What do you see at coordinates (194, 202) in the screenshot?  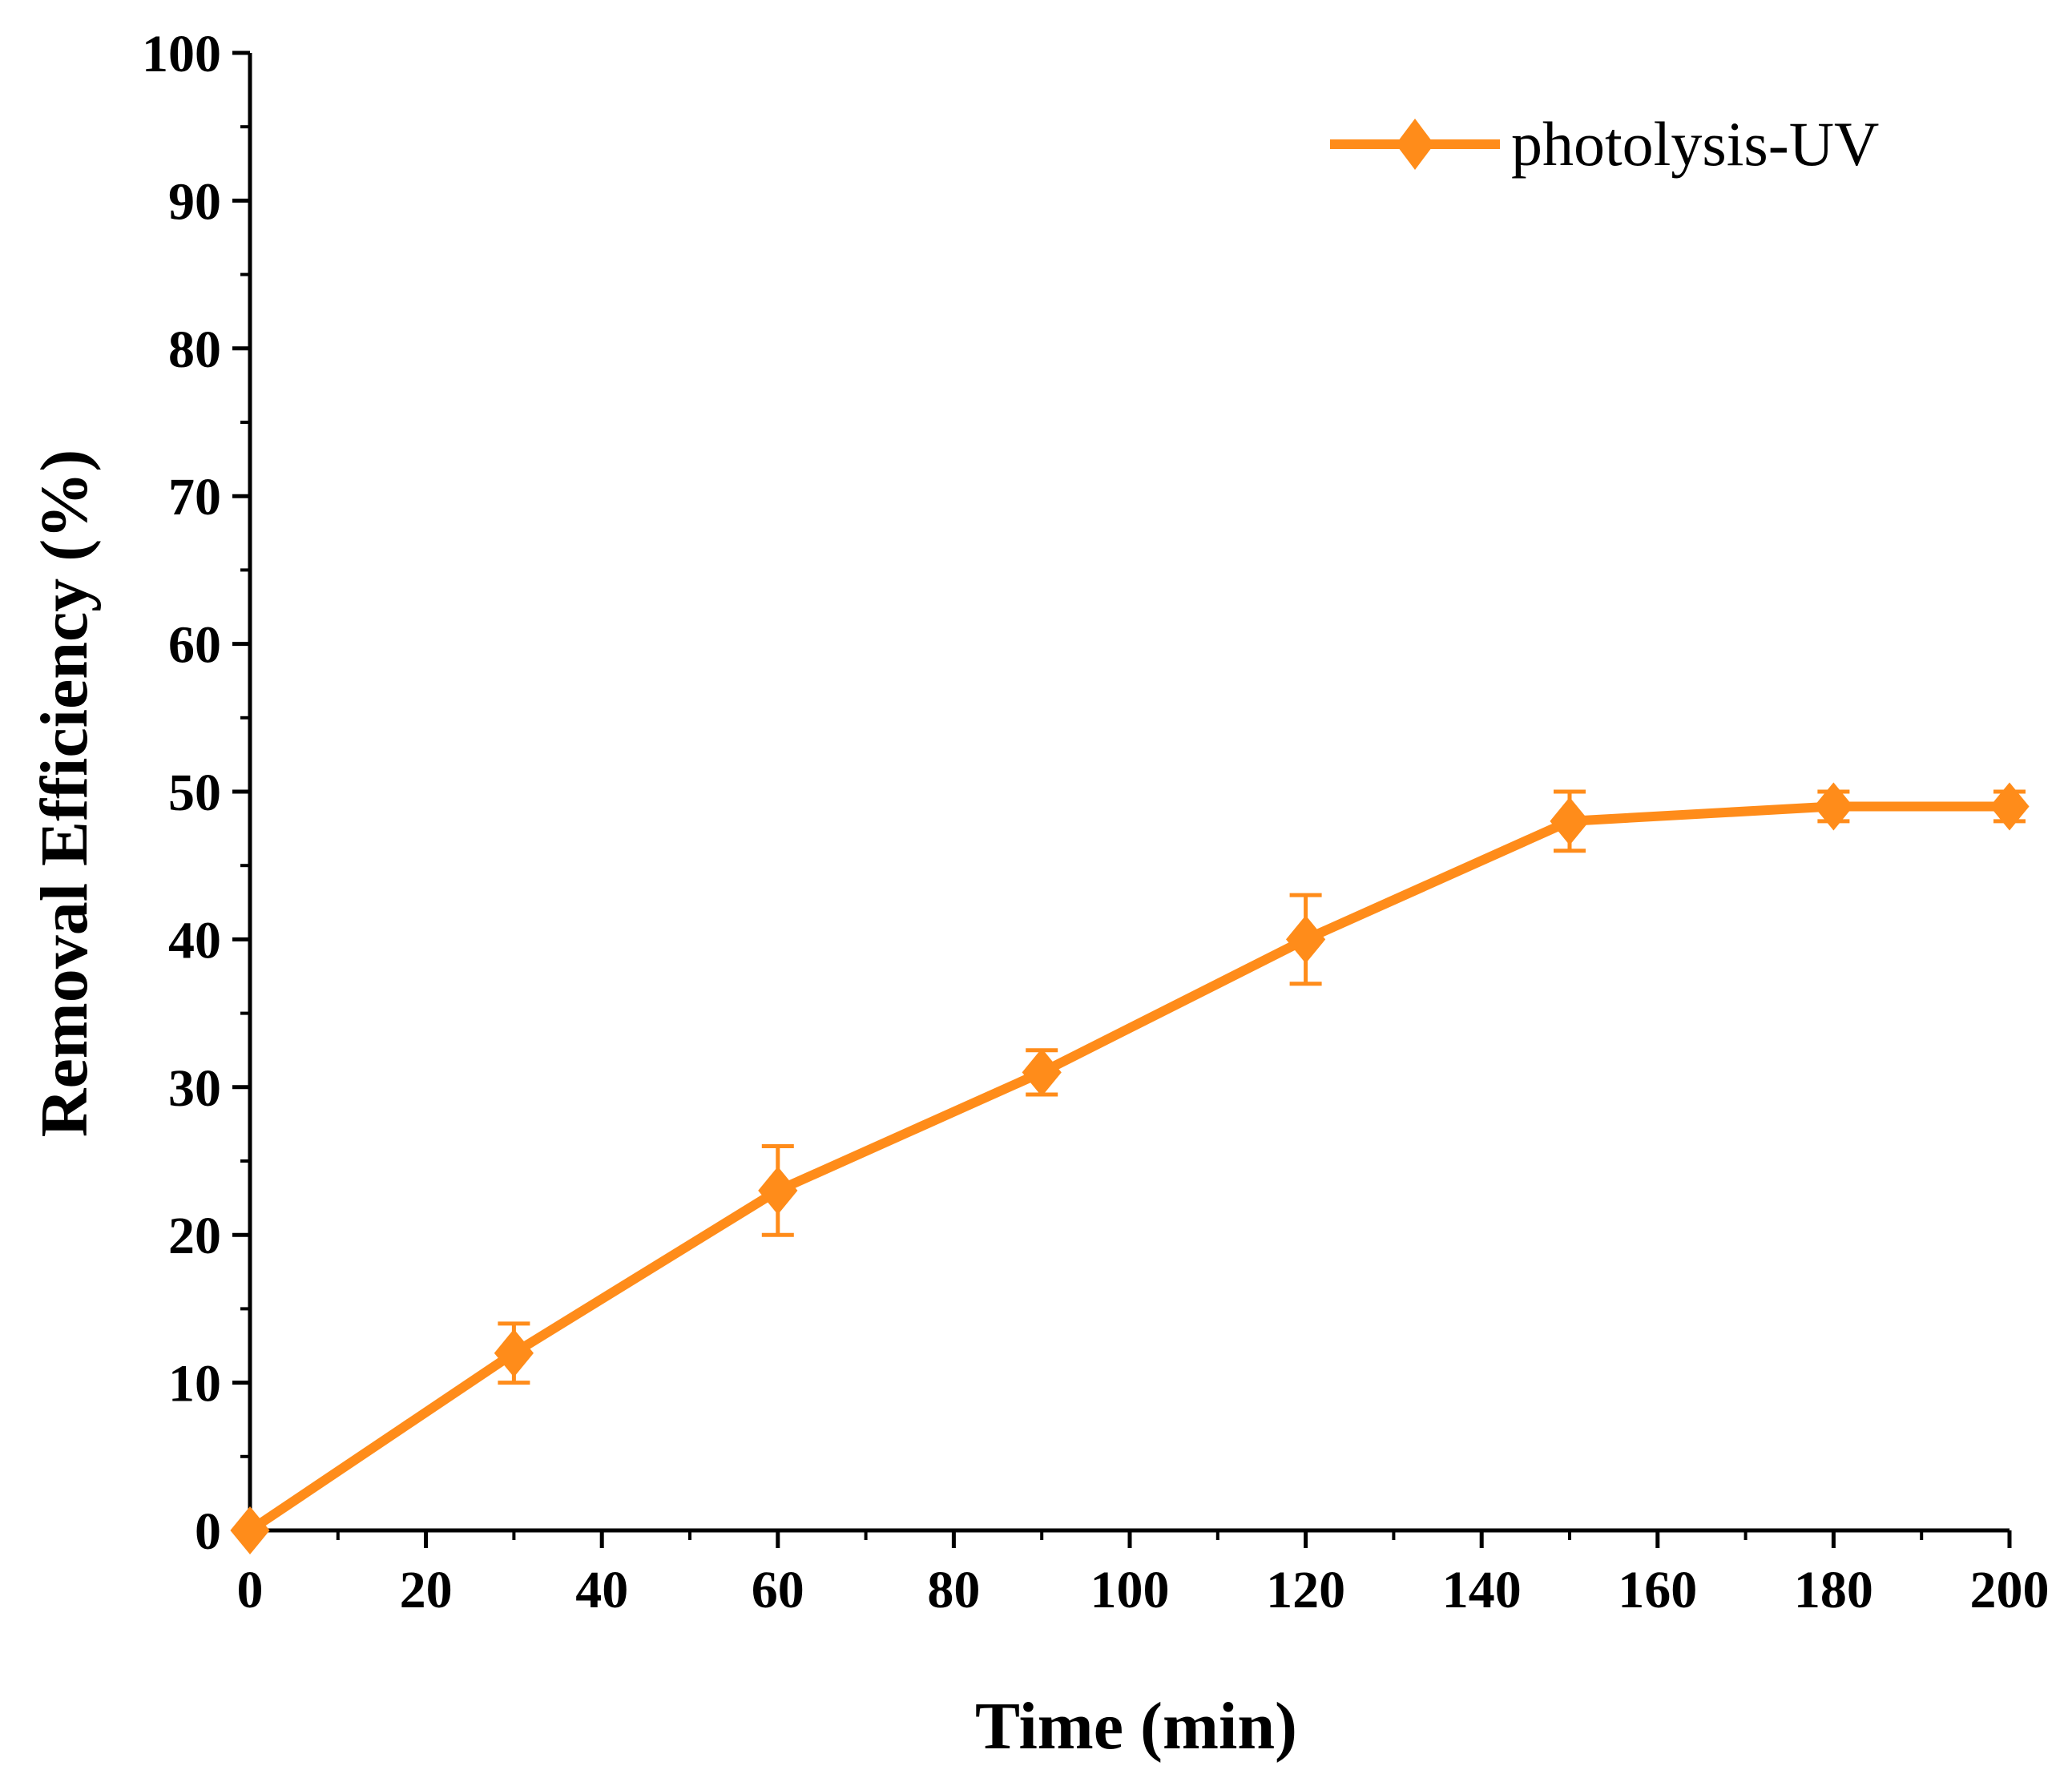 I see `y-tick-label: 90` at bounding box center [194, 202].